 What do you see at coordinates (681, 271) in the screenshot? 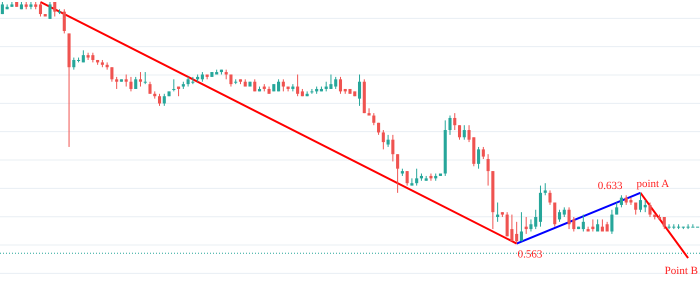
I see `text: Point B` at bounding box center [681, 271].